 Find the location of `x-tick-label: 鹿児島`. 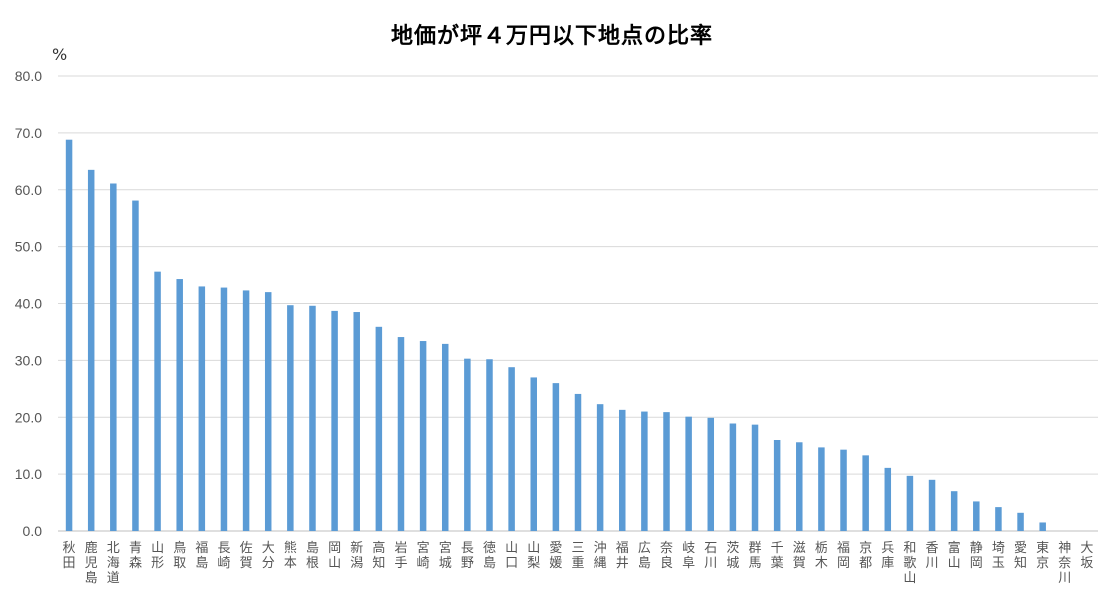

x-tick-label: 鹿児島 is located at coordinates (91, 563).